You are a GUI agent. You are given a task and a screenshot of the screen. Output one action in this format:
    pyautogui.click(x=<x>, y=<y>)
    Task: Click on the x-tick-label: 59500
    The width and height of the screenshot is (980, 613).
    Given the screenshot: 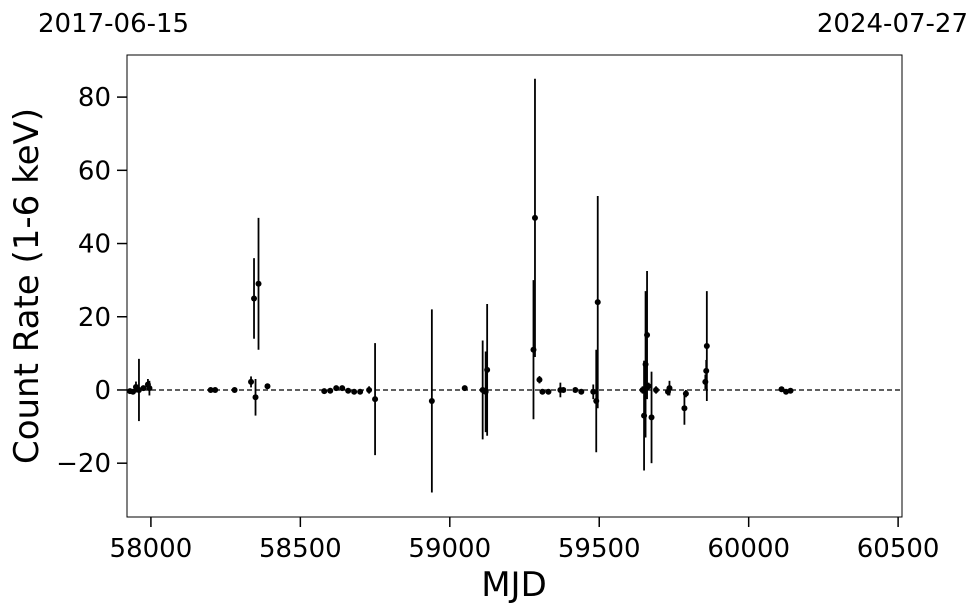 What is the action you would take?
    pyautogui.click(x=599, y=549)
    